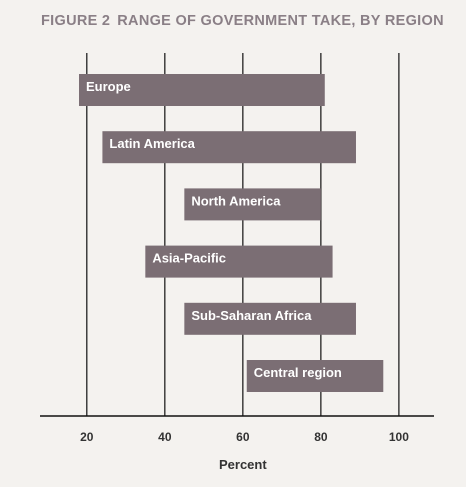 This screenshot has height=487, width=466. I want to click on tick-label-60: 60, so click(243, 437).